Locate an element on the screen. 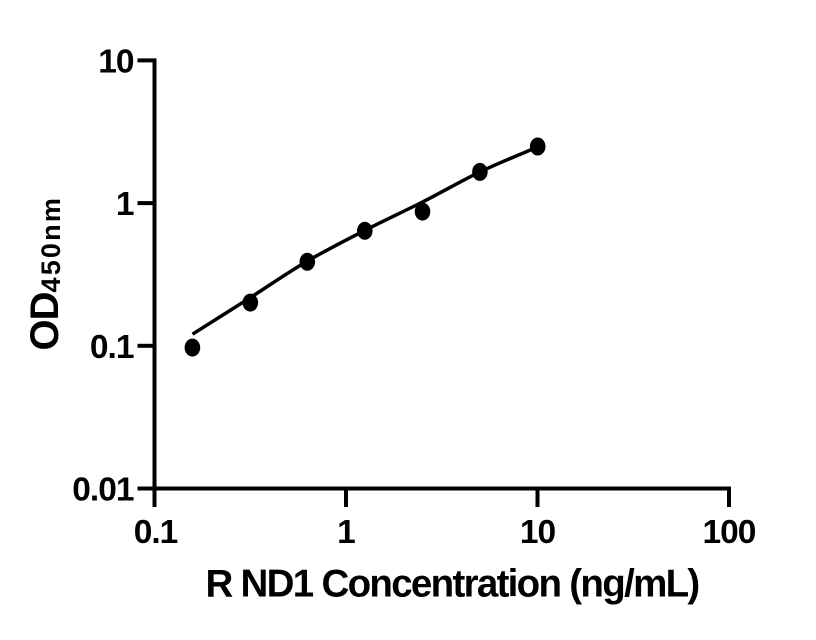  svg-text: 100 is located at coordinates (729, 532).